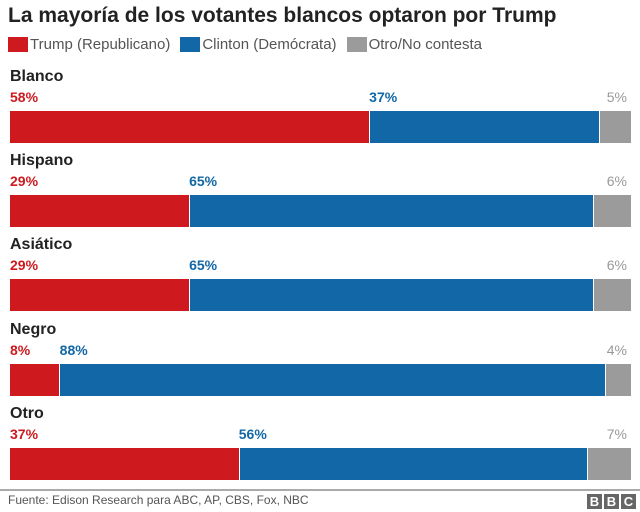  What do you see at coordinates (628, 501) in the screenshot?
I see `logo-letter: C` at bounding box center [628, 501].